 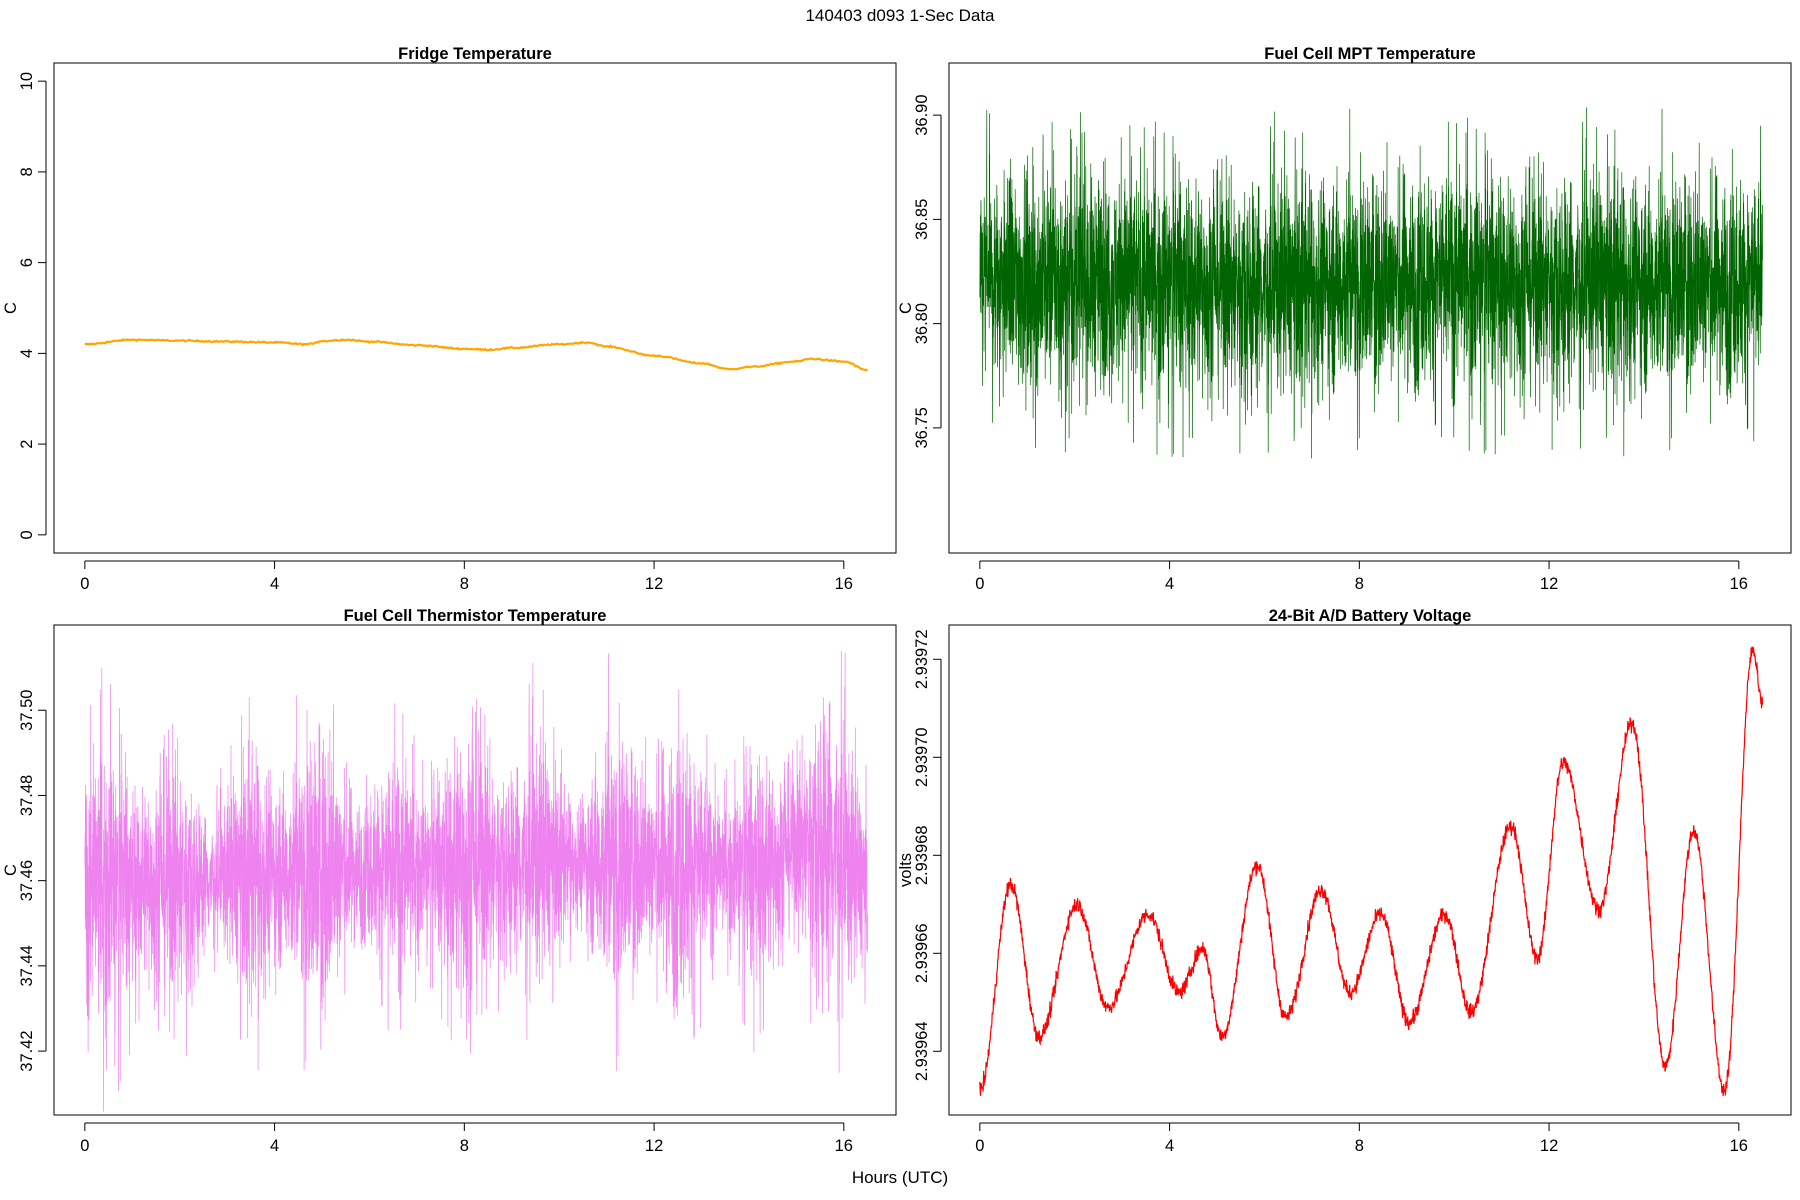 I want to click on page-title: 140403 d093 1-Sec Data, so click(x=900, y=15).